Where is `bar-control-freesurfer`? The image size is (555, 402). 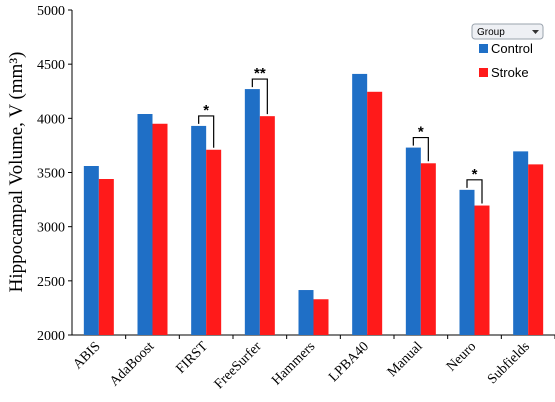
bar-control-freesurfer is located at coordinates (252, 212).